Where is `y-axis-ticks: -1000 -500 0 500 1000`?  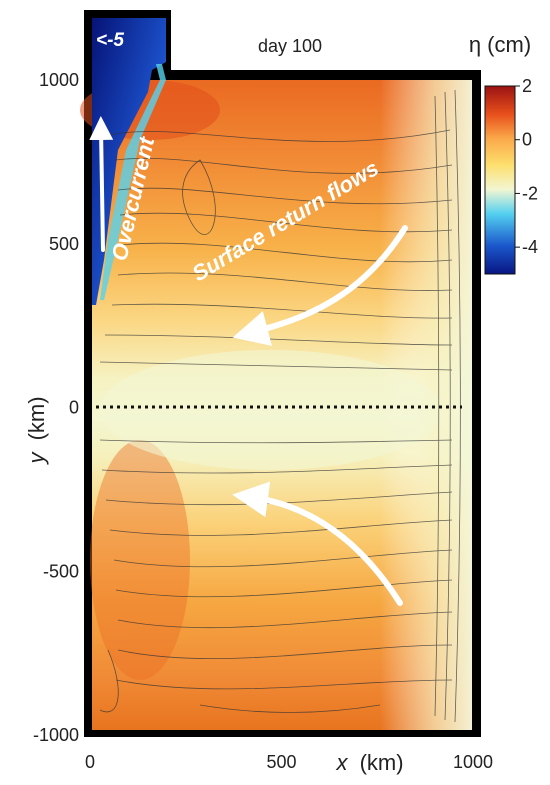 y-axis-ticks: -1000 -500 0 500 1000 is located at coordinates (56, 407).